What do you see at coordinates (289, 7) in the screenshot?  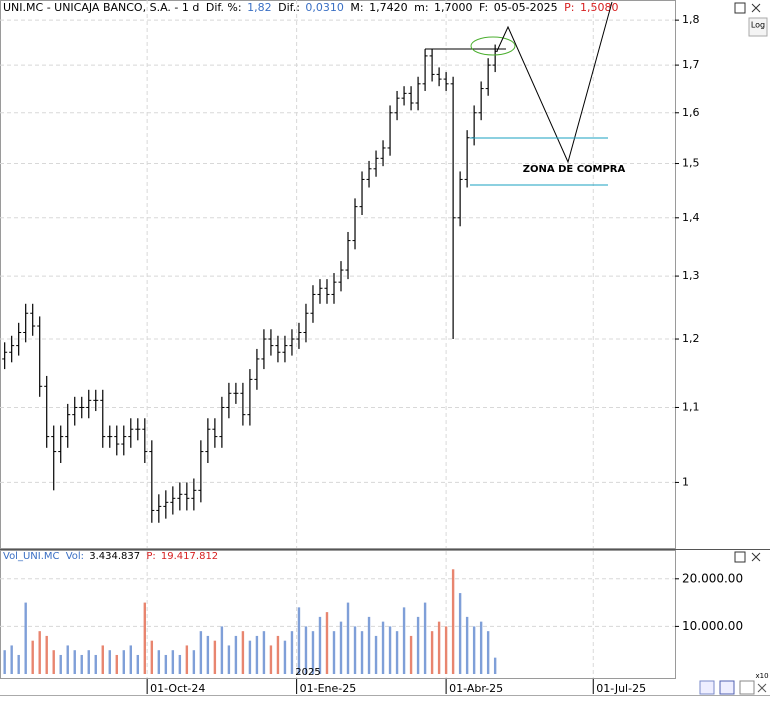 I see `label: Dif.:` at bounding box center [289, 7].